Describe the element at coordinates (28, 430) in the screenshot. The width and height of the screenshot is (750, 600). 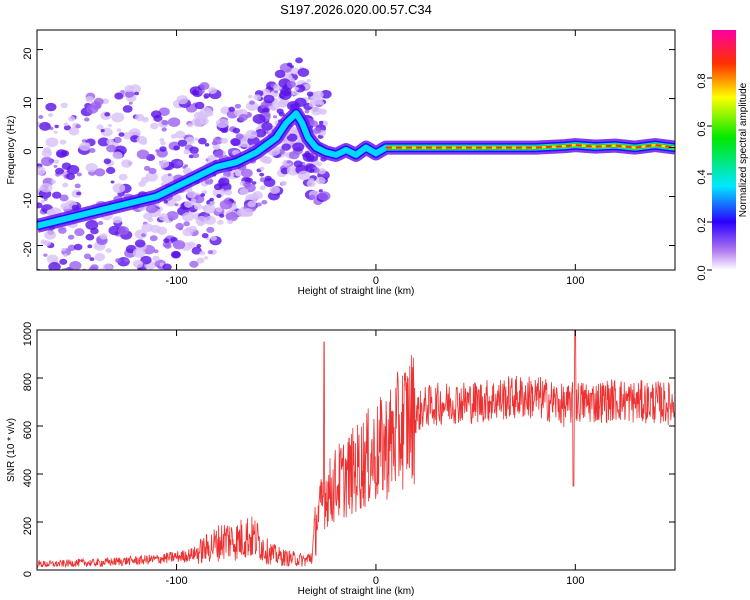
I see `bottom-y-tick-label: 600` at that location.